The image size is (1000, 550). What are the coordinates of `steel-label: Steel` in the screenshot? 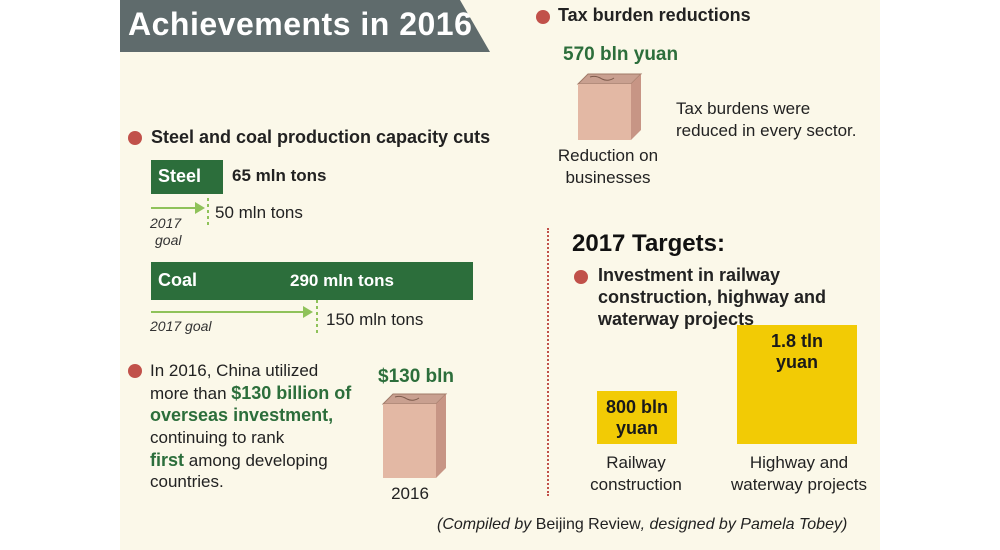 It's located at (180, 176).